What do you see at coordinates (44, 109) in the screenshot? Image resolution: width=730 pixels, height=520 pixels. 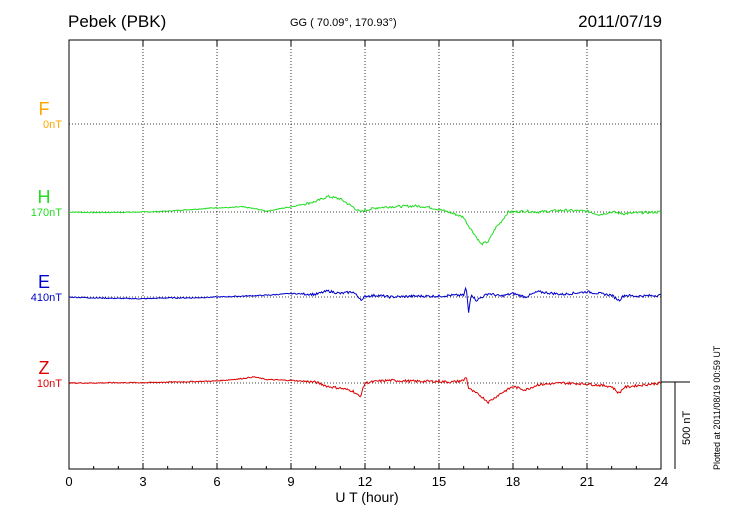 I see `component-label-f: F` at bounding box center [44, 109].